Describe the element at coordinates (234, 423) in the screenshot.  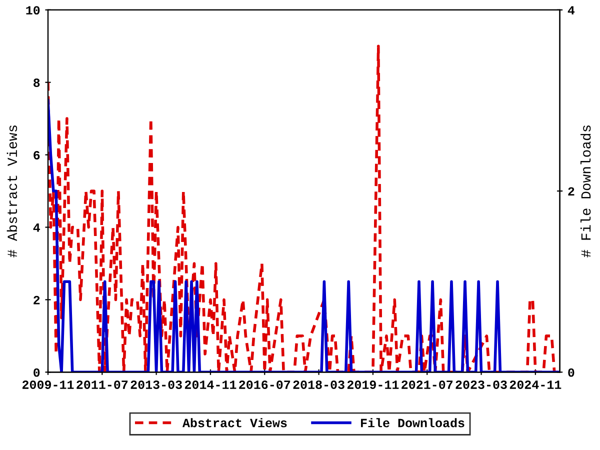
I see `legend-label: Abstract Views` at that location.